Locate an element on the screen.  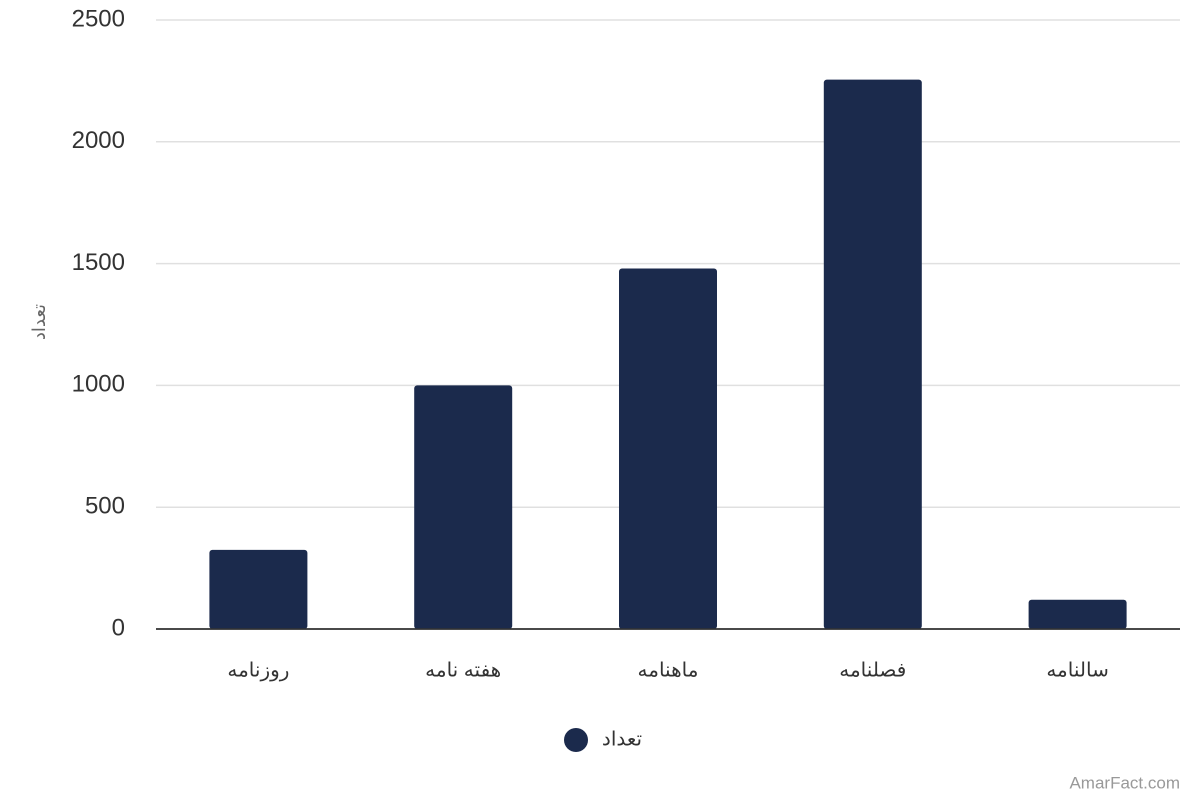
y-tick-label: 0 is located at coordinates (118, 627).